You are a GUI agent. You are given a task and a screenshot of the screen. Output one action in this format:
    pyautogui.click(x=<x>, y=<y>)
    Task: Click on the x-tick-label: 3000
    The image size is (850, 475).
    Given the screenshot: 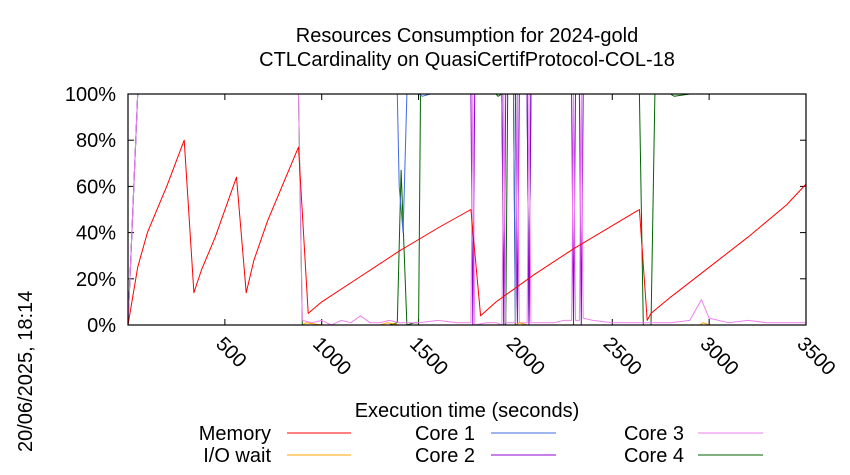 What is the action you would take?
    pyautogui.click(x=719, y=356)
    